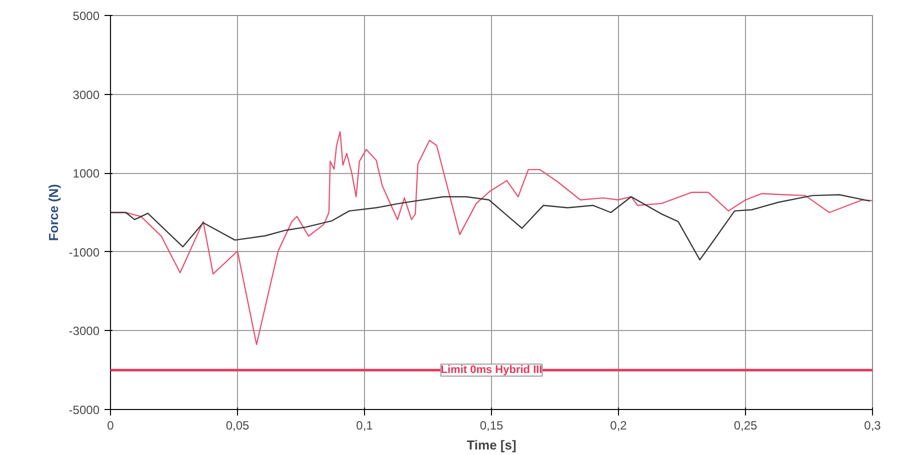  Describe the element at coordinates (84, 331) in the screenshot. I see `y-tick-label: -3000` at that location.